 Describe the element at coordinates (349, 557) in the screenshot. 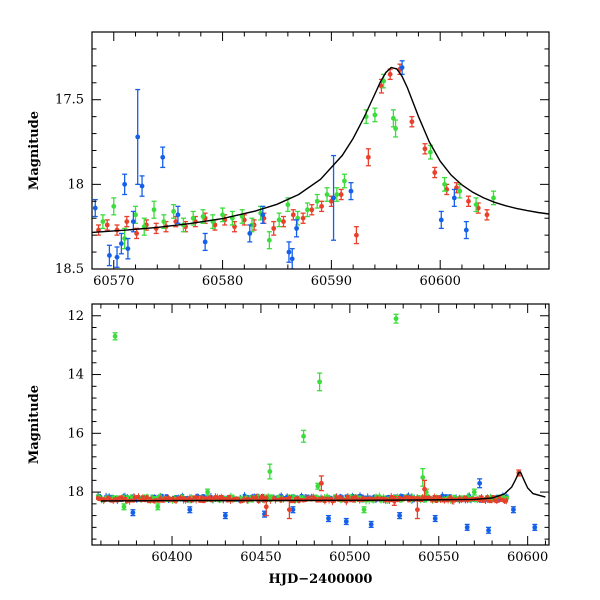

I see `x-tick-label: 60500` at that location.